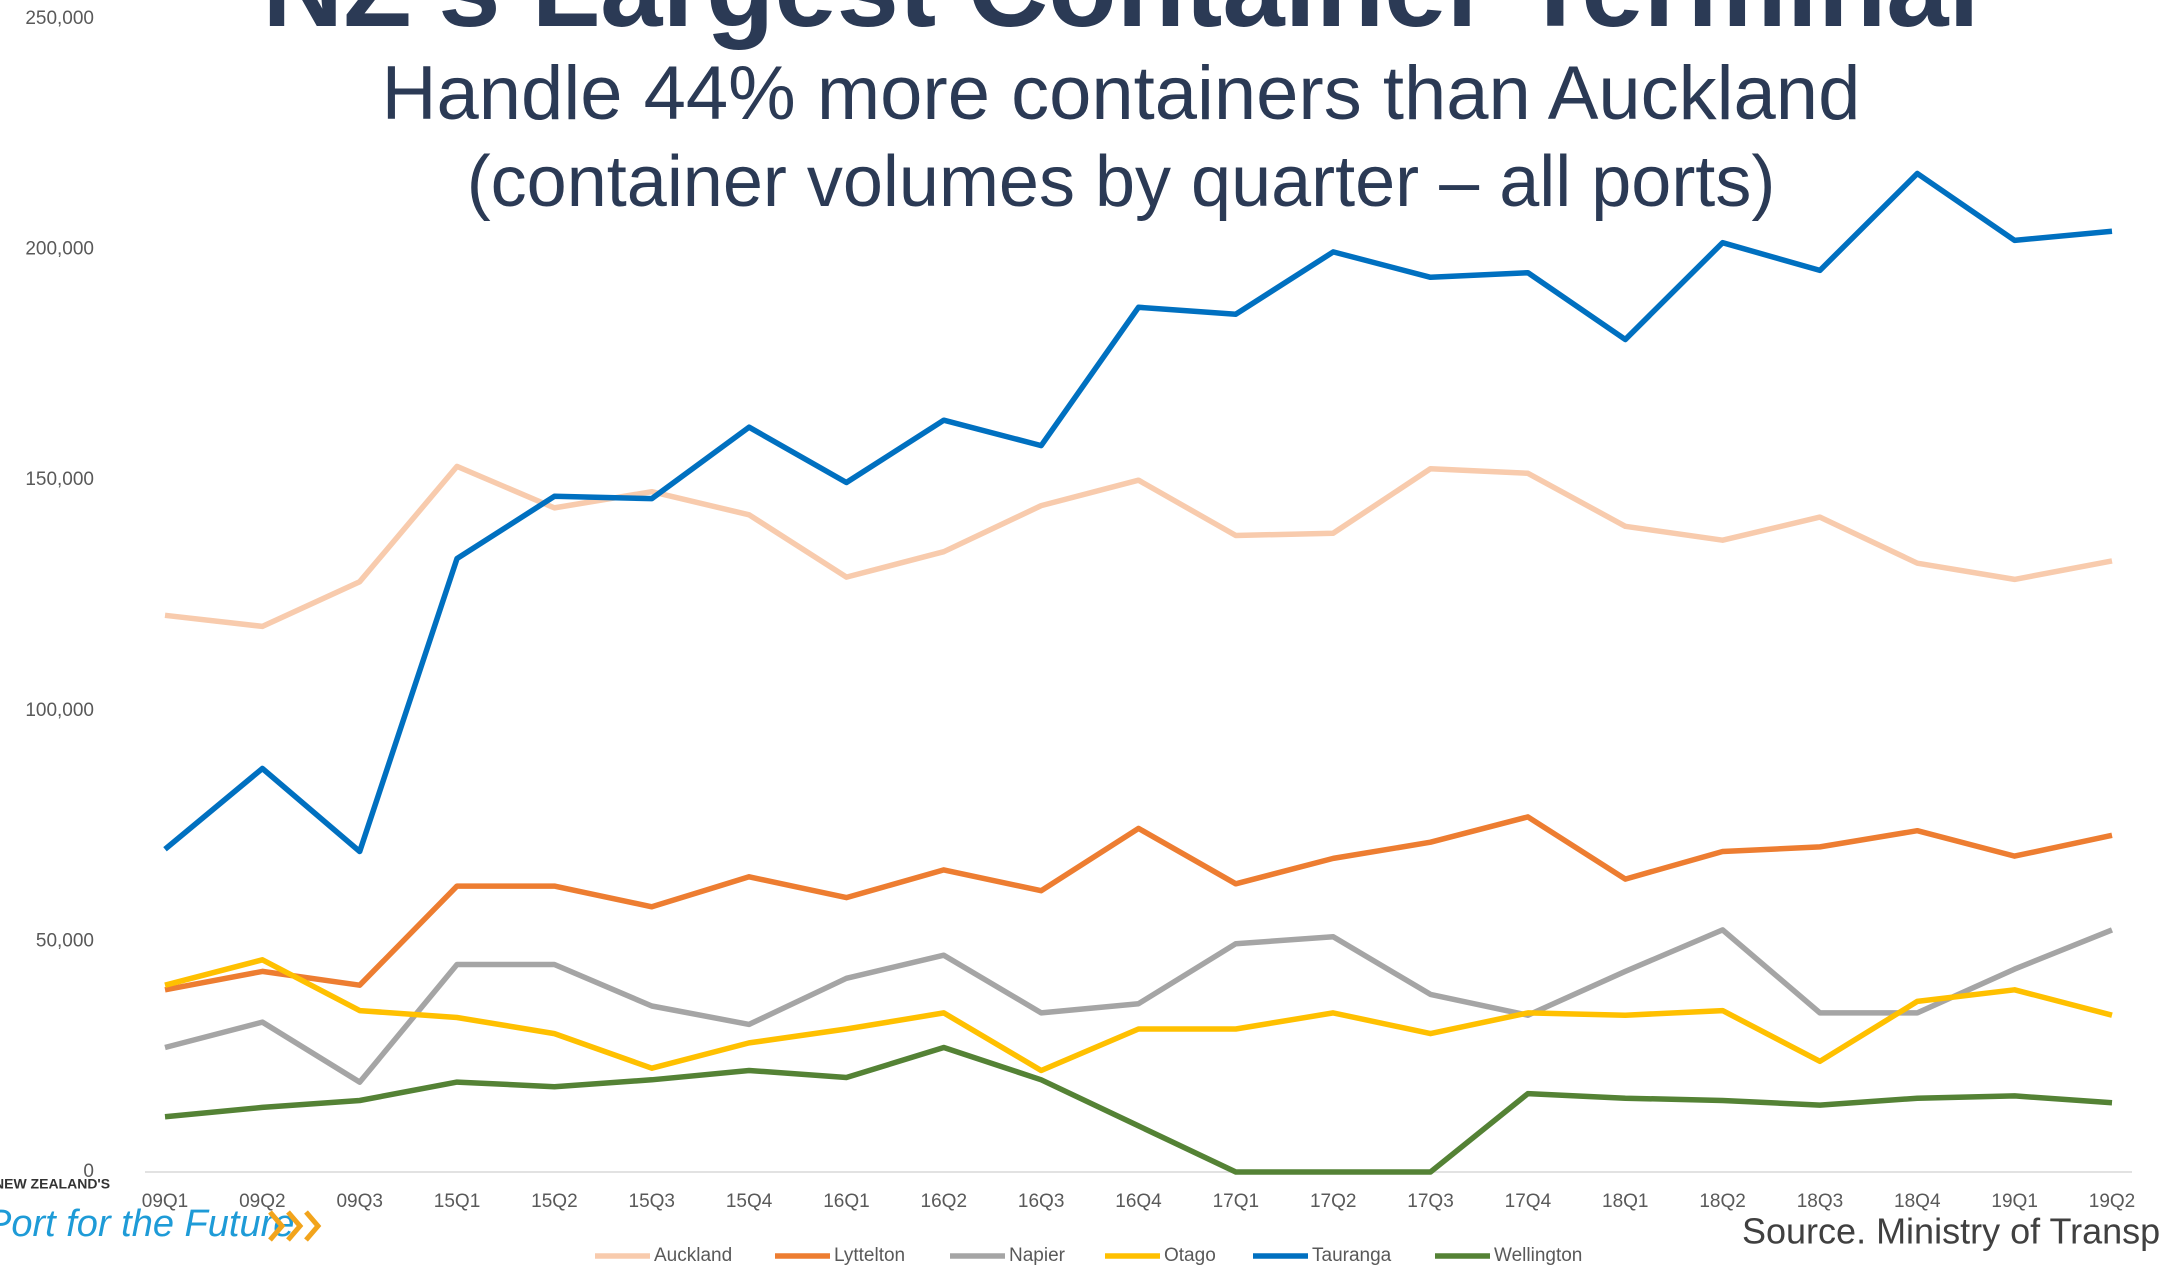  I want to click on x-tick-label: 09Q1, so click(165, 1201).